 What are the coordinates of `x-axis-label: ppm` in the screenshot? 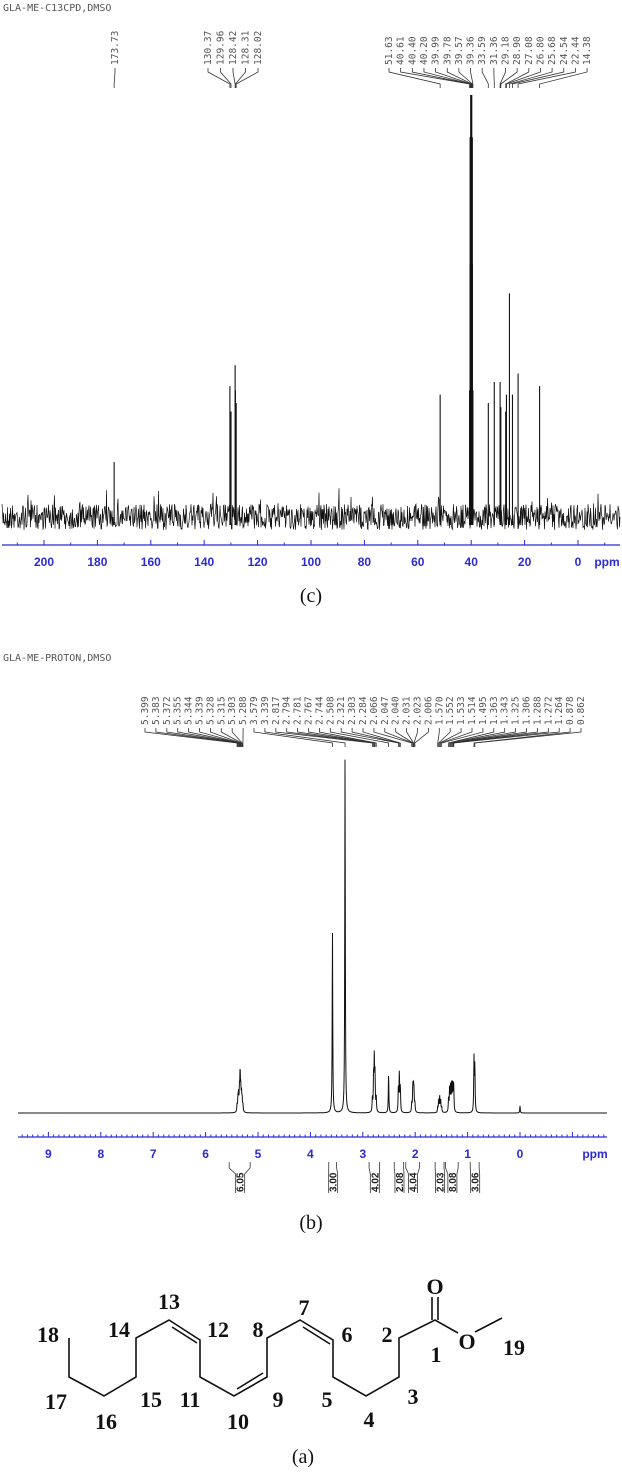 It's located at (594, 1154).